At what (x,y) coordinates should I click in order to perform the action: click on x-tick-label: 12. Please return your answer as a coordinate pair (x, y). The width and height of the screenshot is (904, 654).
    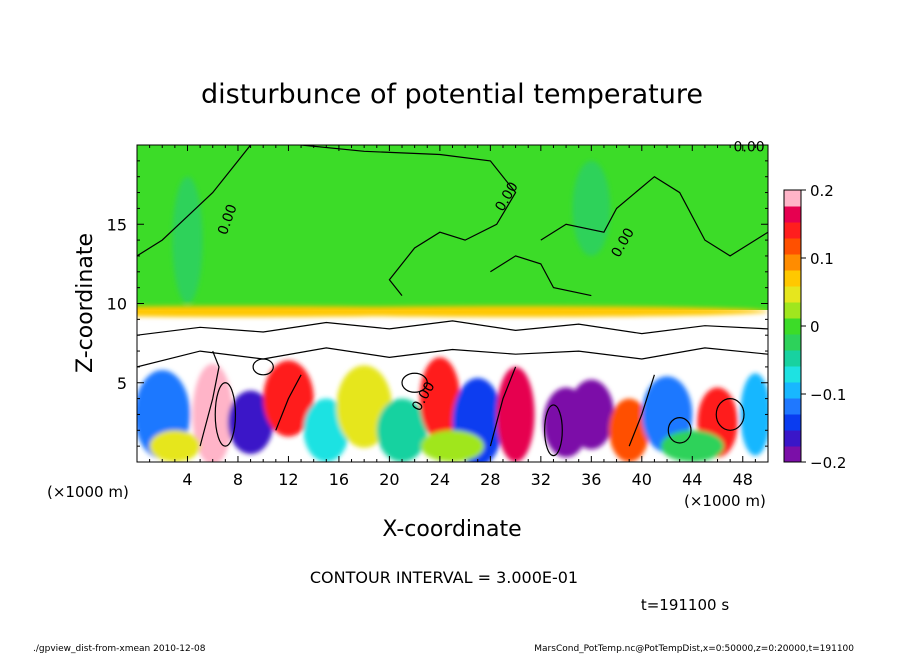
    Looking at the image, I should click on (288, 479).